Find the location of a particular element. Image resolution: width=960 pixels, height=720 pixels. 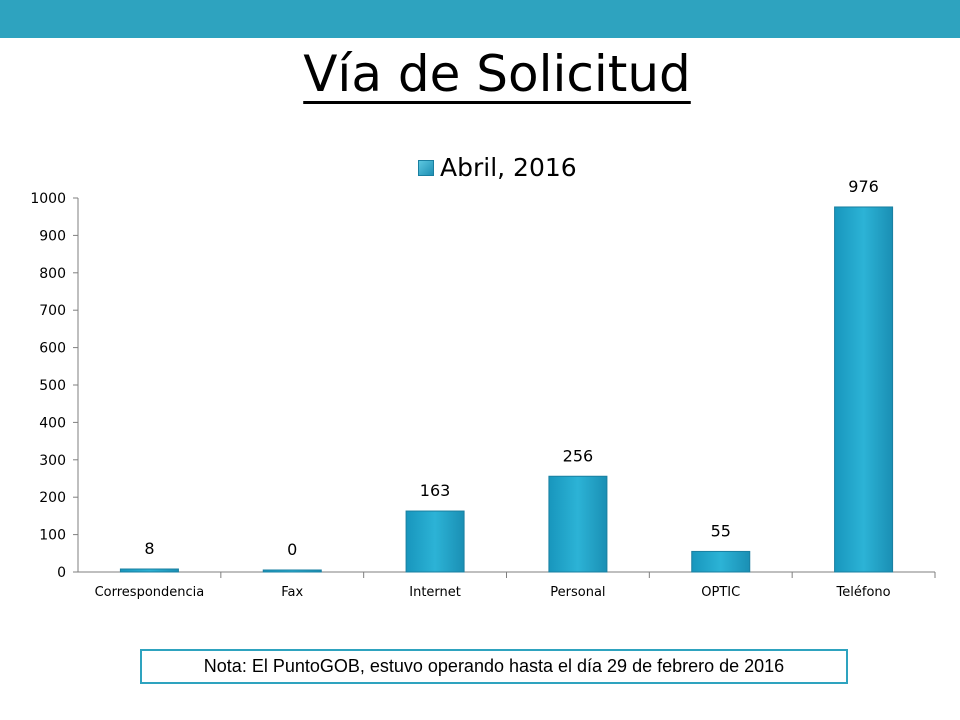

y-tick-label: 600 is located at coordinates (52, 349).